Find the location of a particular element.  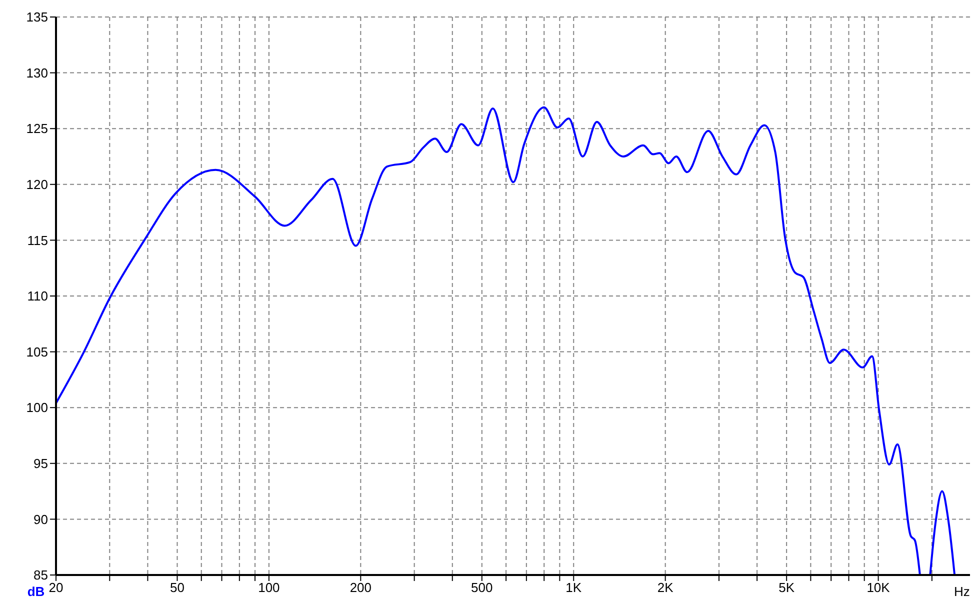

y-tick-label: 120 is located at coordinates (37, 184).